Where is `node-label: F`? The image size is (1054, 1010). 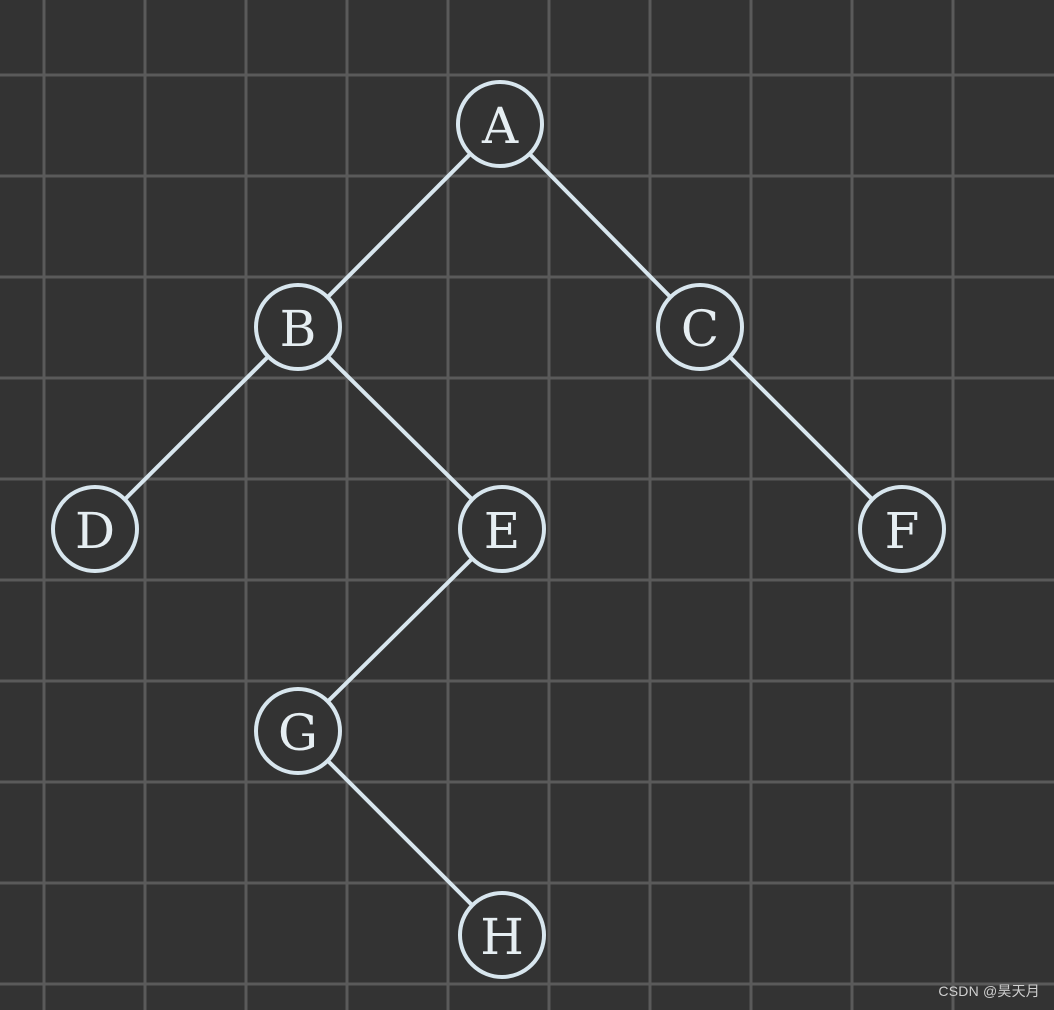
node-label: F is located at coordinates (902, 531).